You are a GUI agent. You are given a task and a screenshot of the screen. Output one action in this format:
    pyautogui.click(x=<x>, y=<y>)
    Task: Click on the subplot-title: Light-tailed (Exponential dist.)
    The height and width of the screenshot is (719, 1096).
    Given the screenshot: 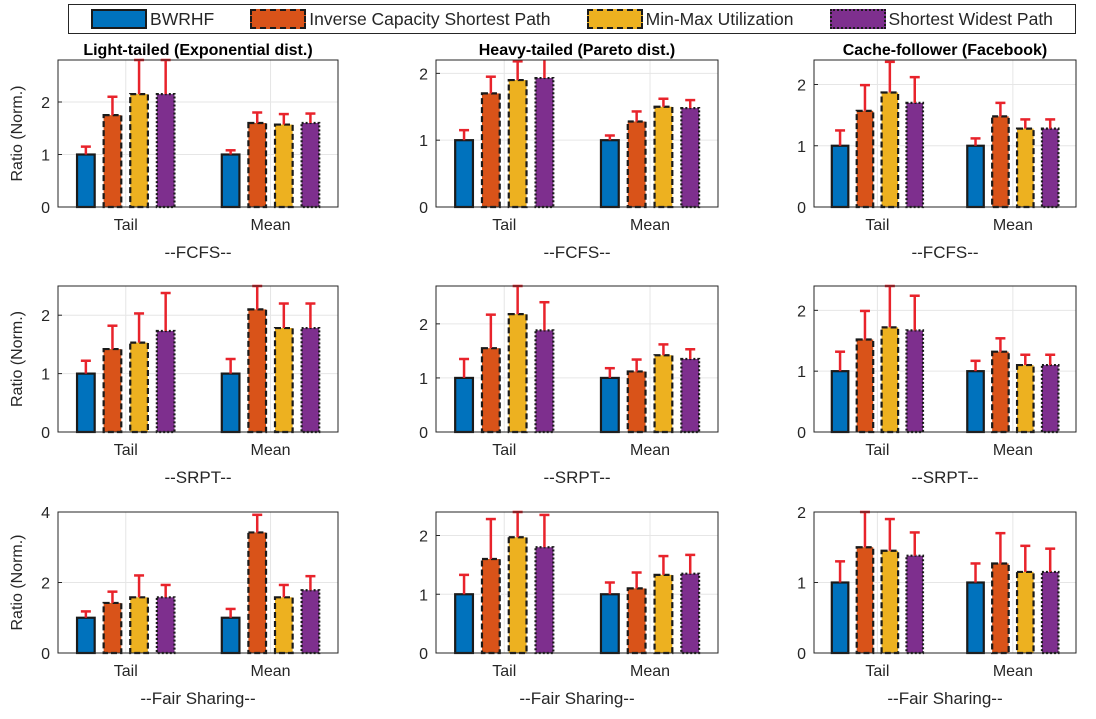 What is the action you would take?
    pyautogui.click(x=197, y=50)
    